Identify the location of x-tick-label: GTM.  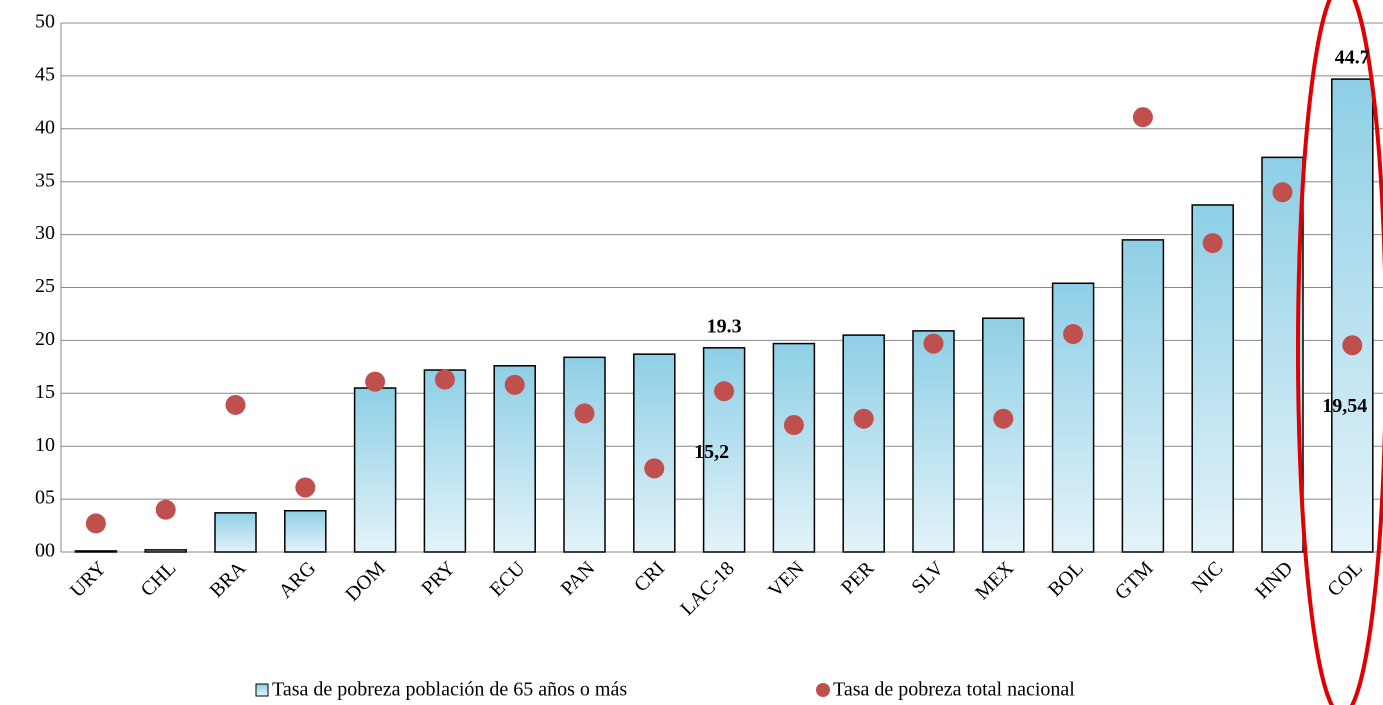
(1134, 580).